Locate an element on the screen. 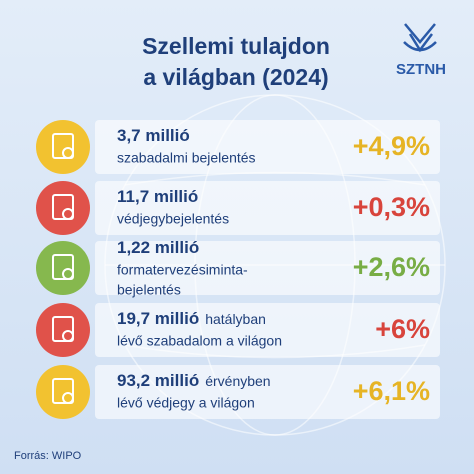 This screenshot has width=474, height=474. amount: 19,7 millió is located at coordinates (158, 318).